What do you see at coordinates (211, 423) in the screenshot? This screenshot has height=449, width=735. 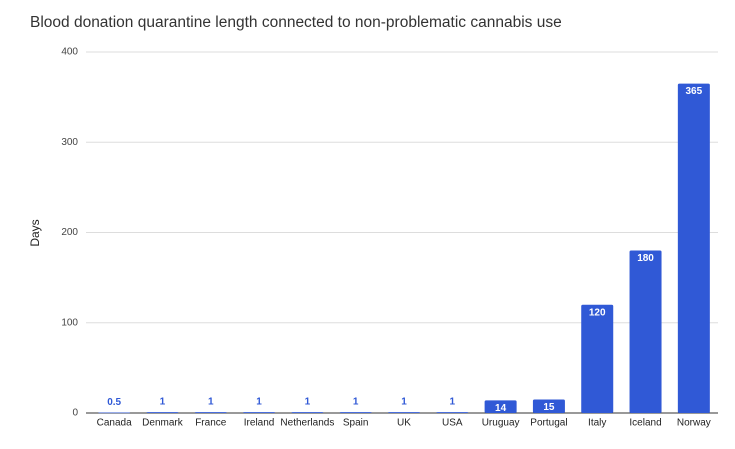 I see `x-tick-label: France` at bounding box center [211, 423].